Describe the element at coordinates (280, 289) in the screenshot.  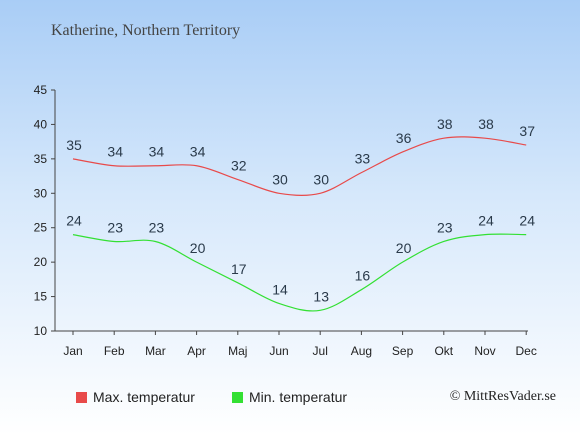
I see `min-data-label: 14` at that location.